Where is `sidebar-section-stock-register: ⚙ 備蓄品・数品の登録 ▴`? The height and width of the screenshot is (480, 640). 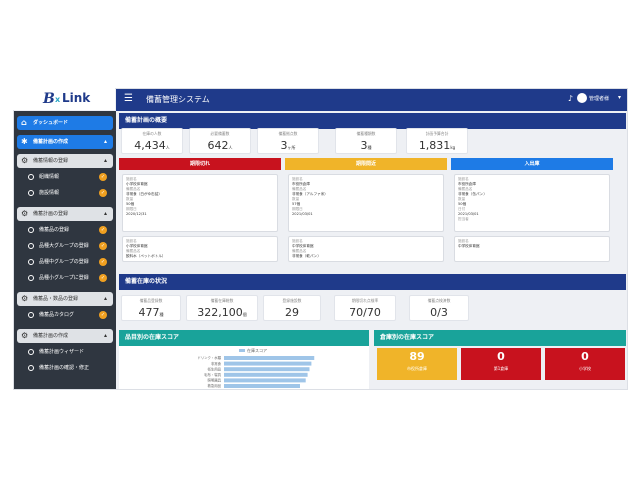 sidebar-section-stock-register: ⚙ 備蓄品・数品の登録 ▴ is located at coordinates (65, 299).